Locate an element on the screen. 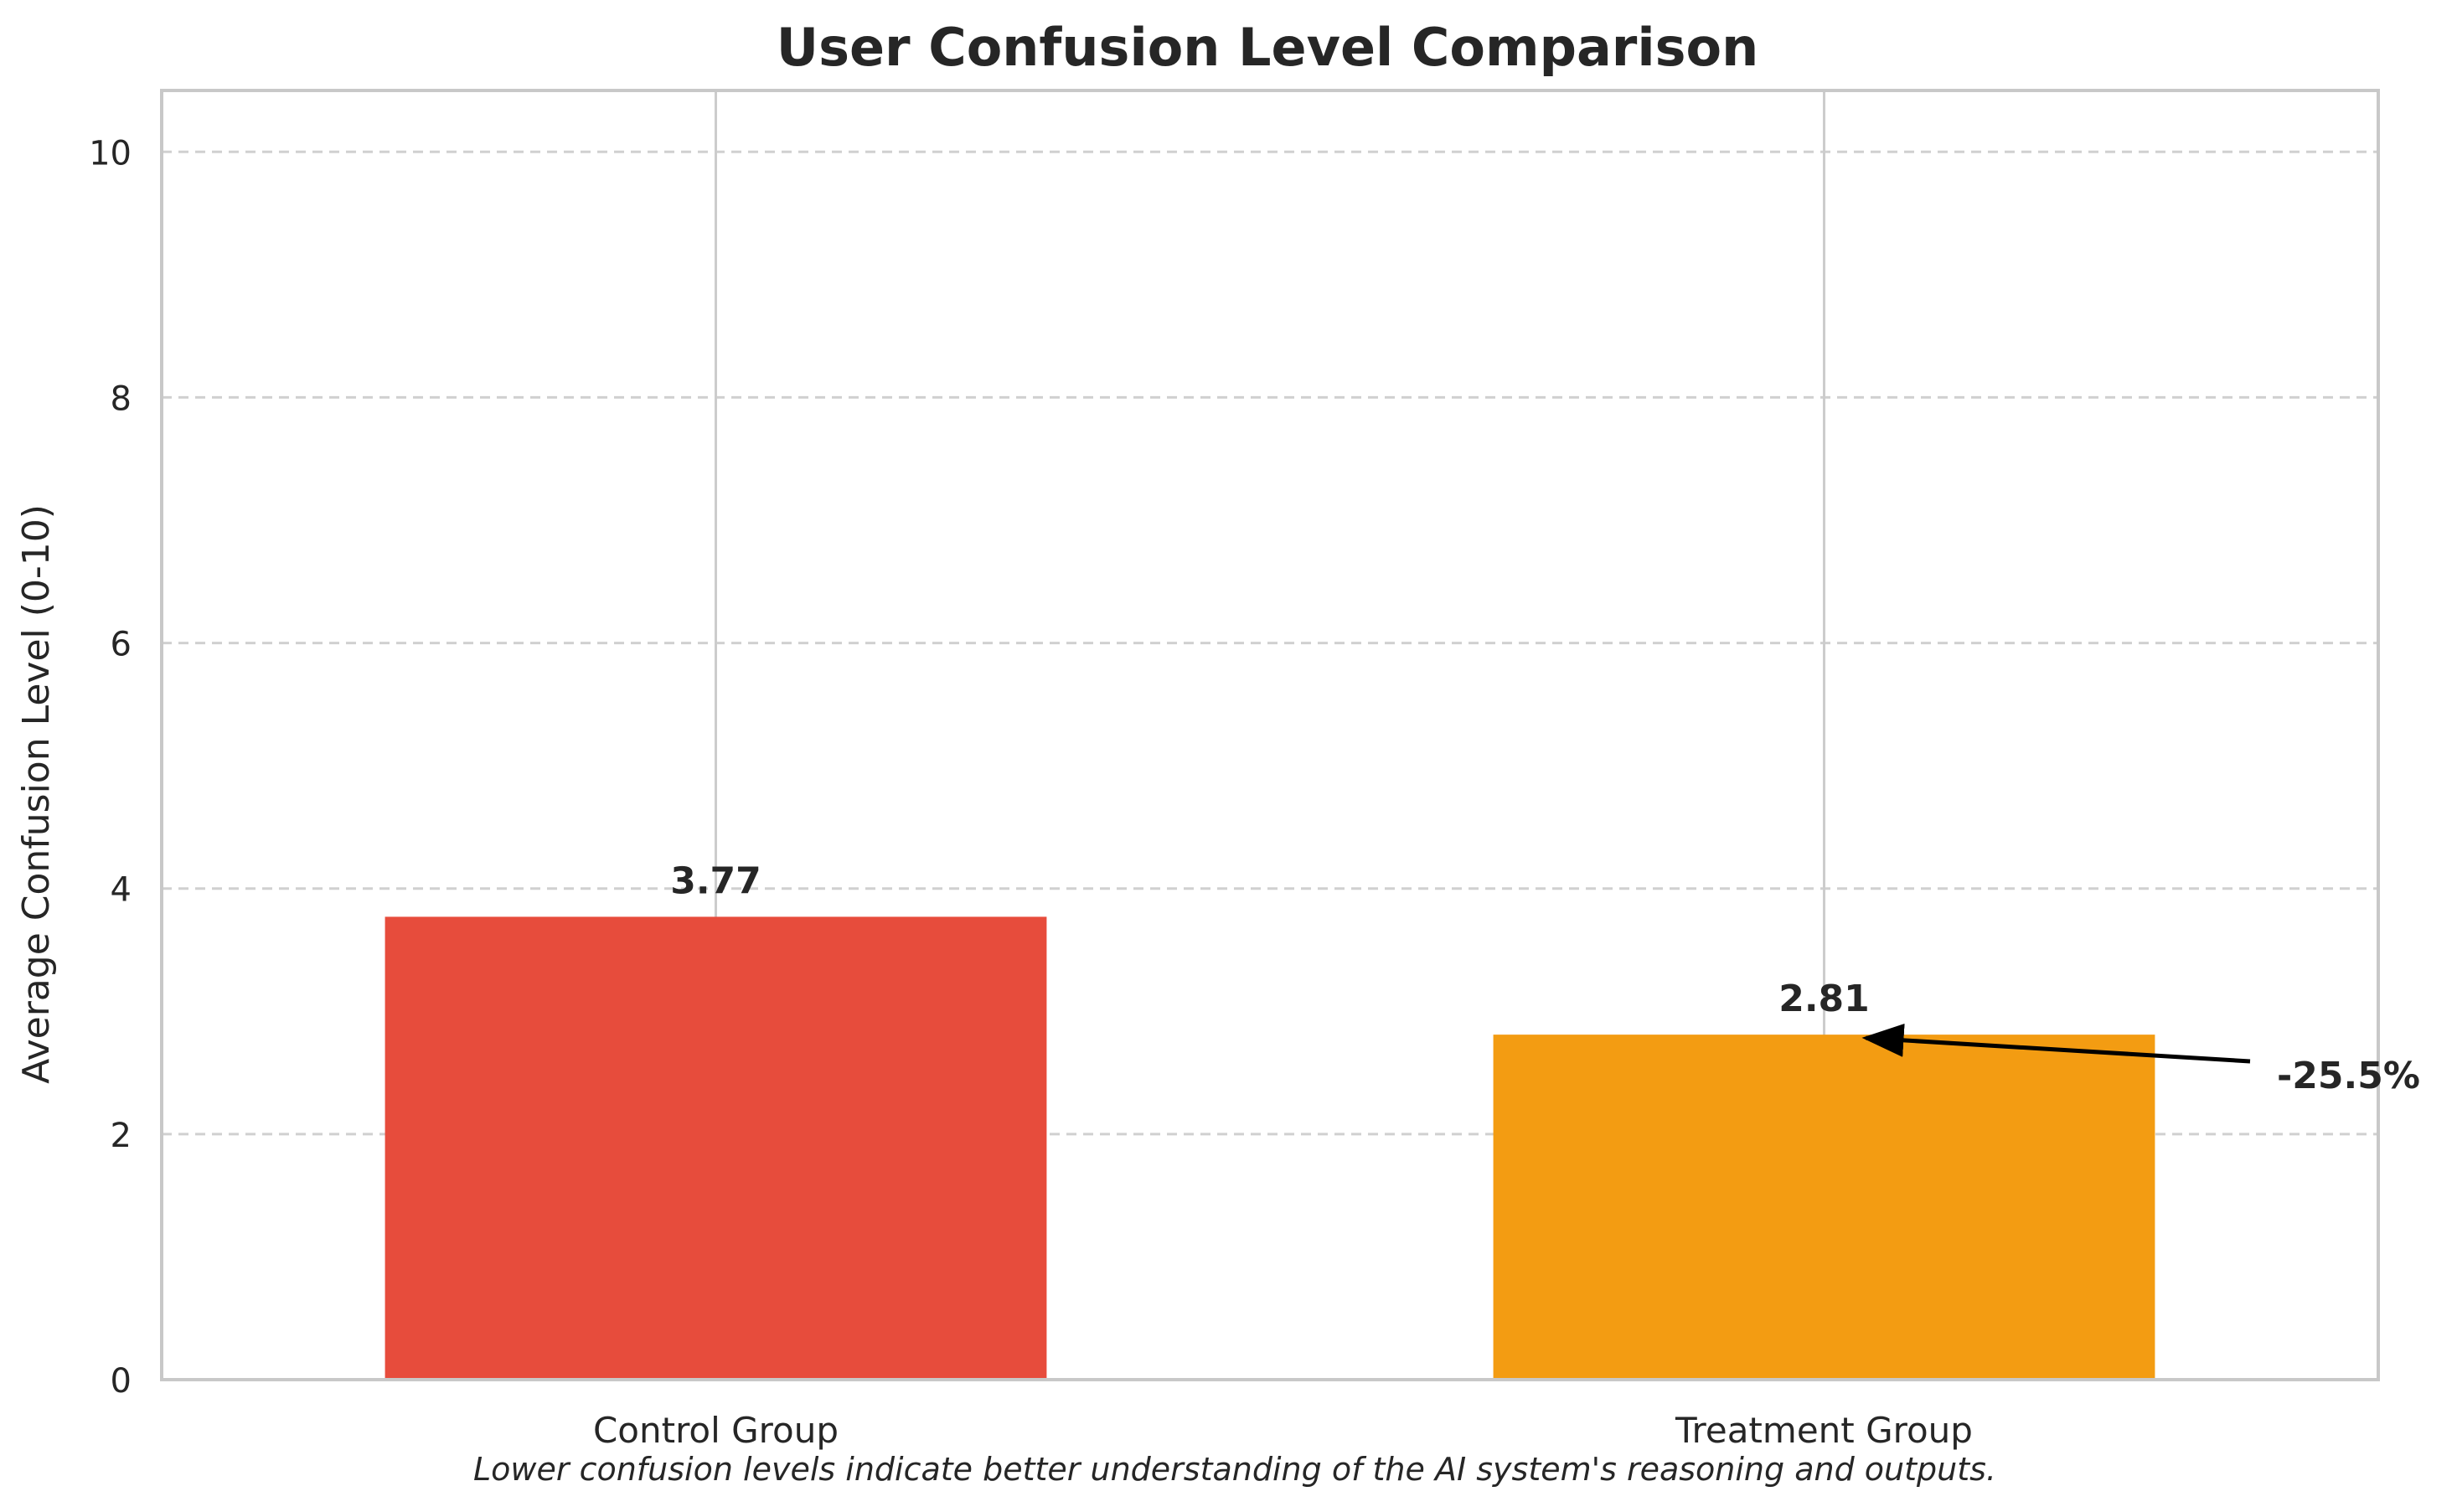 Image resolution: width=2457 pixels, height=1512 pixels. y-tick-label: 2 is located at coordinates (121, 1136).